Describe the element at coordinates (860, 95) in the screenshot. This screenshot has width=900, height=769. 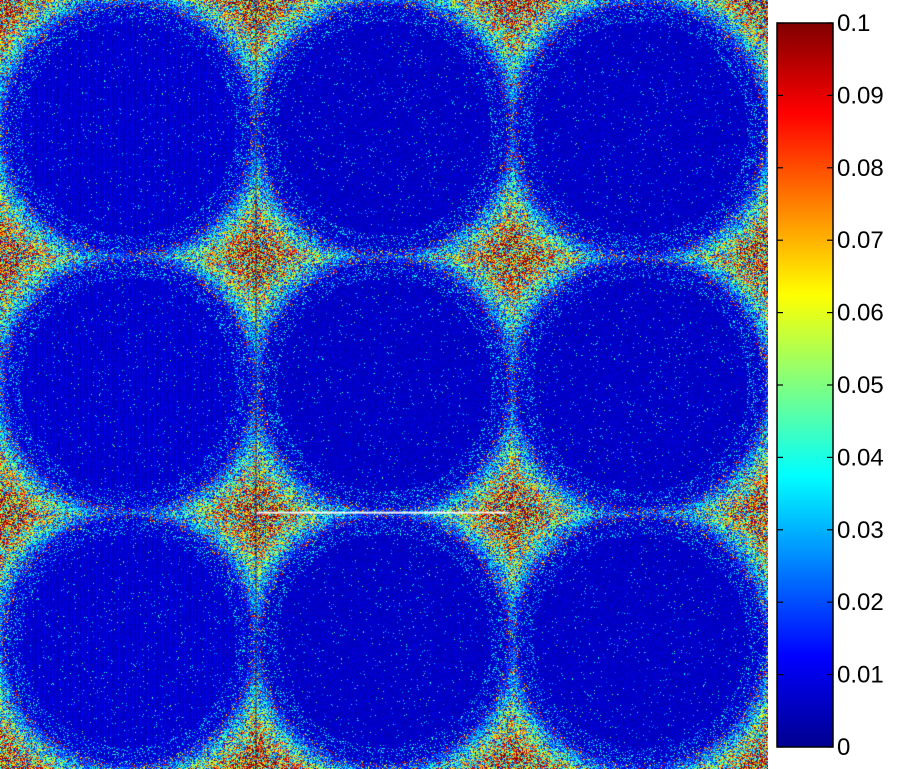
I see `colorbar-tick-label: 0.09` at that location.